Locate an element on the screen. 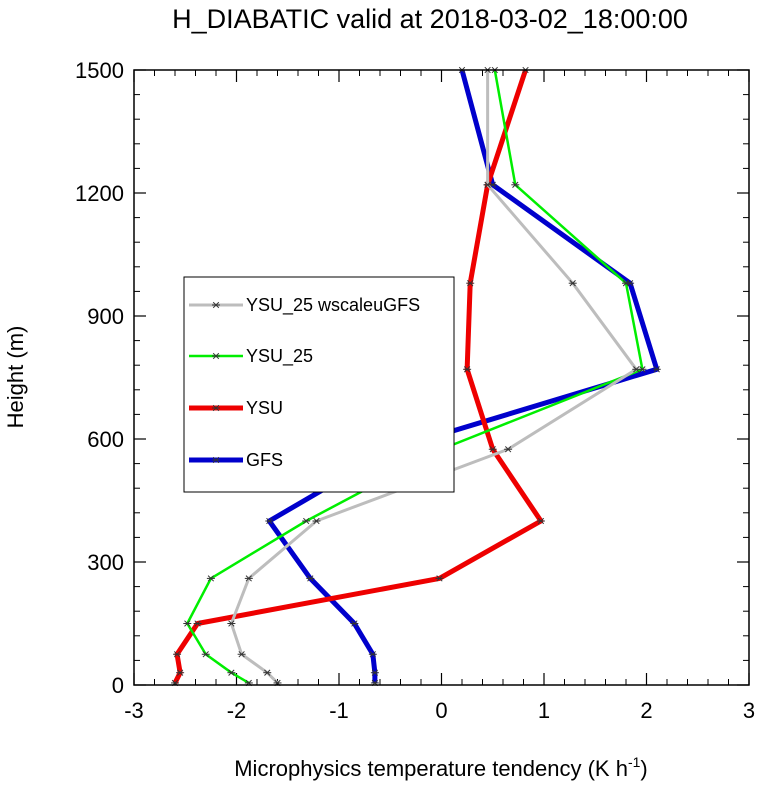 This screenshot has width=777, height=789. y-tick-label: 900 is located at coordinates (105, 316).